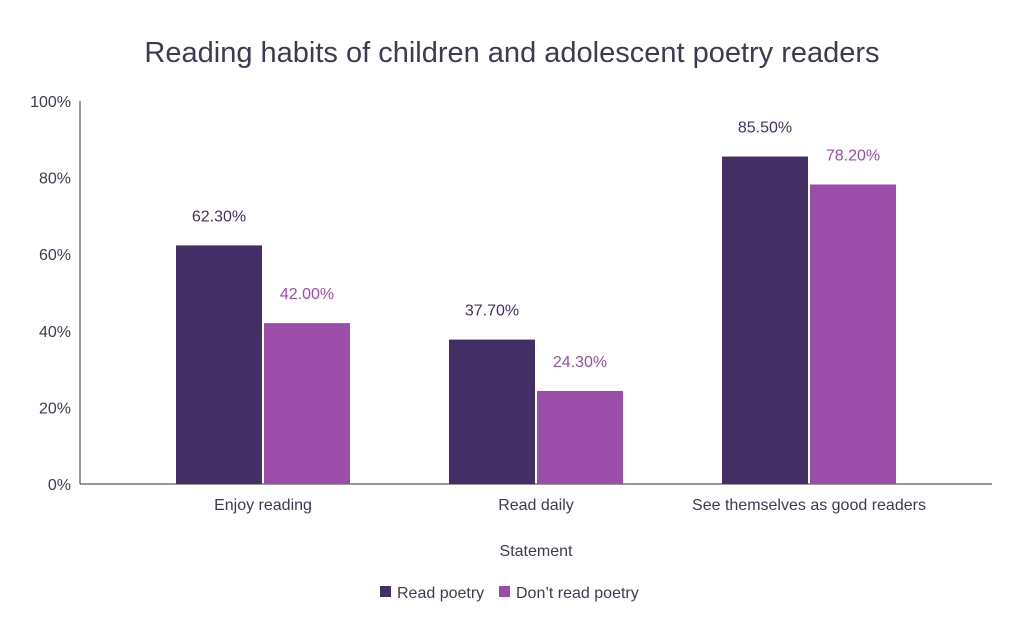 Image resolution: width=1024 pixels, height=639 pixels. What do you see at coordinates (809, 505) in the screenshot?
I see `x-tick-label: See themselves as good readers` at bounding box center [809, 505].